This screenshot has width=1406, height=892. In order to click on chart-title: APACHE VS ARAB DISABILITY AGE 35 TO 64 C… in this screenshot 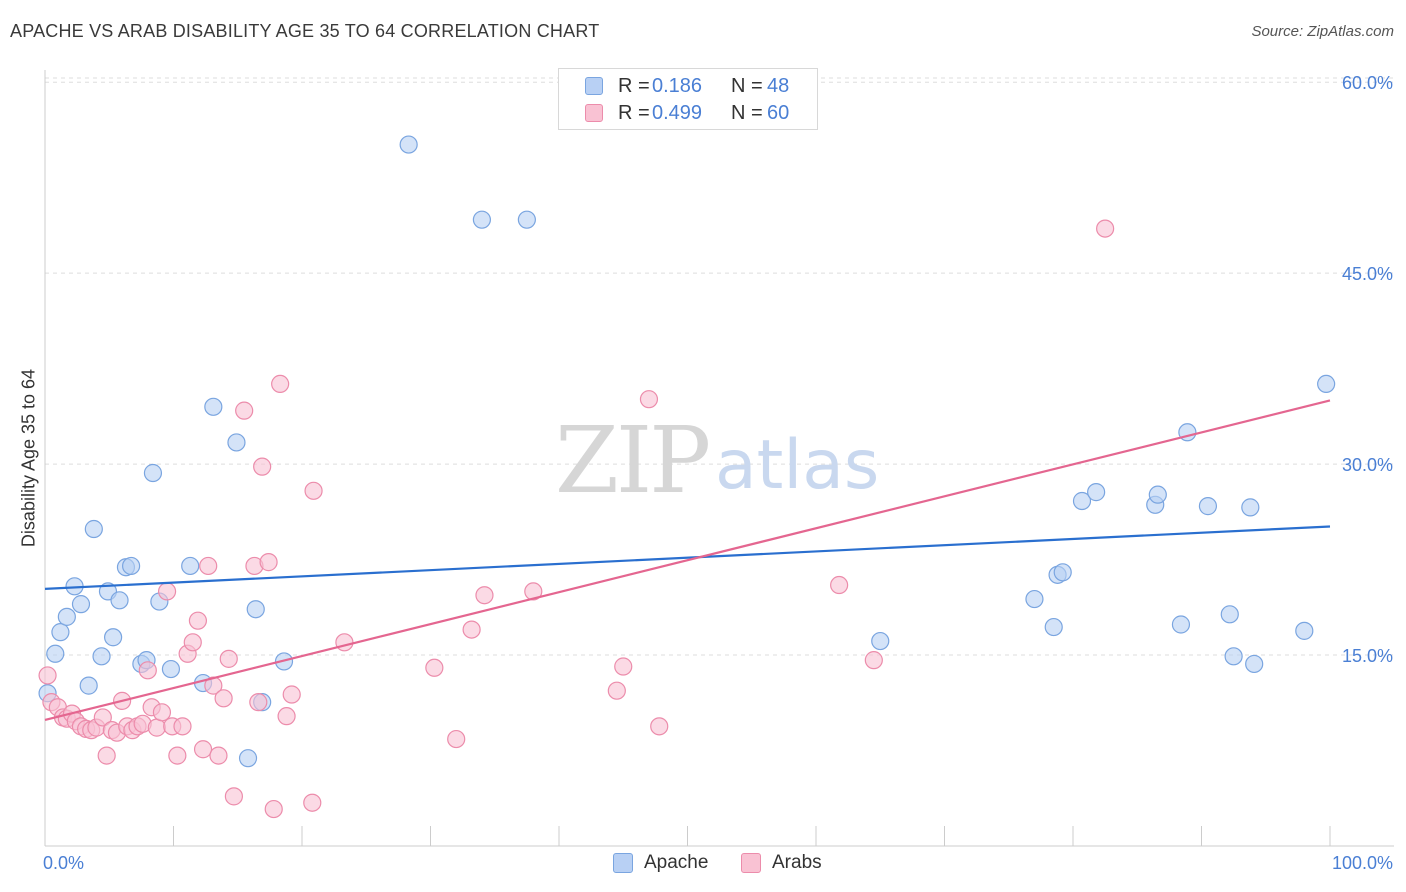, I will do `click(305, 31)`.